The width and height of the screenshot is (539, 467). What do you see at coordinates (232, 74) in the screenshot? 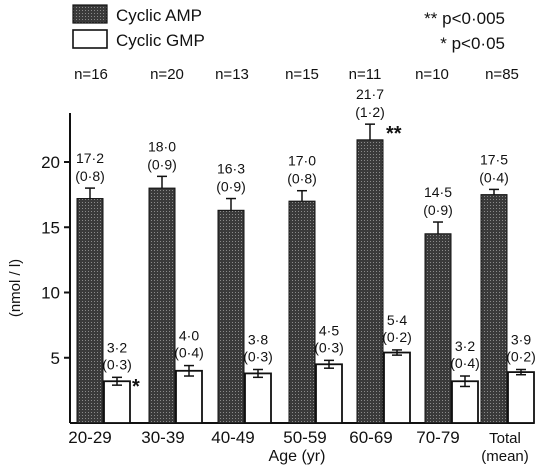
I see `n-label: n=13` at bounding box center [232, 74].